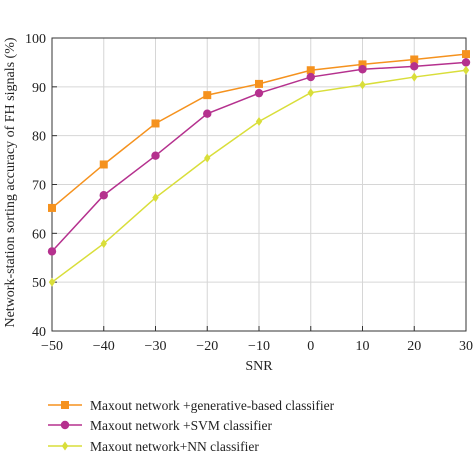 This screenshot has height=474, width=474. What do you see at coordinates (156, 346) in the screenshot?
I see `x-tick-label: −30` at bounding box center [156, 346].